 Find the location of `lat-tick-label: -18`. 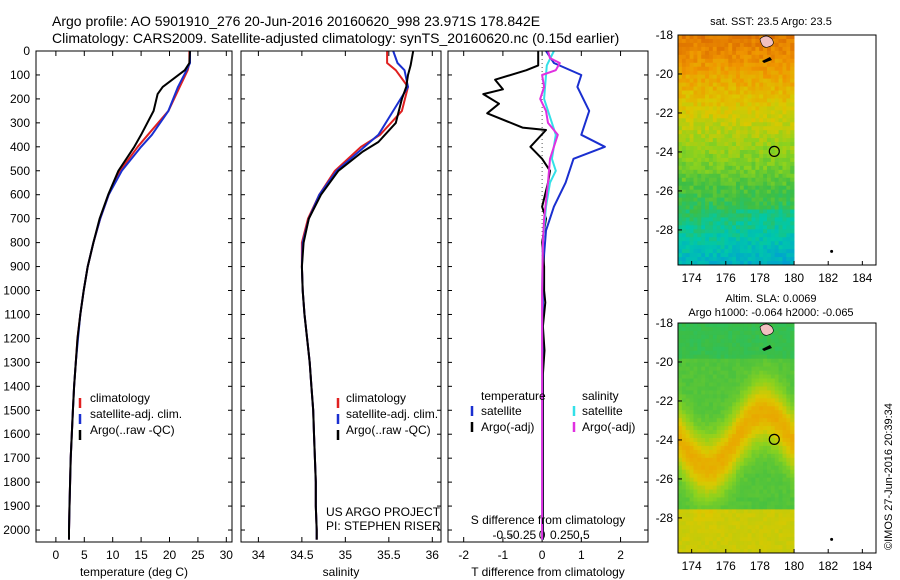

lat-tick-label: -18 is located at coordinates (665, 323).